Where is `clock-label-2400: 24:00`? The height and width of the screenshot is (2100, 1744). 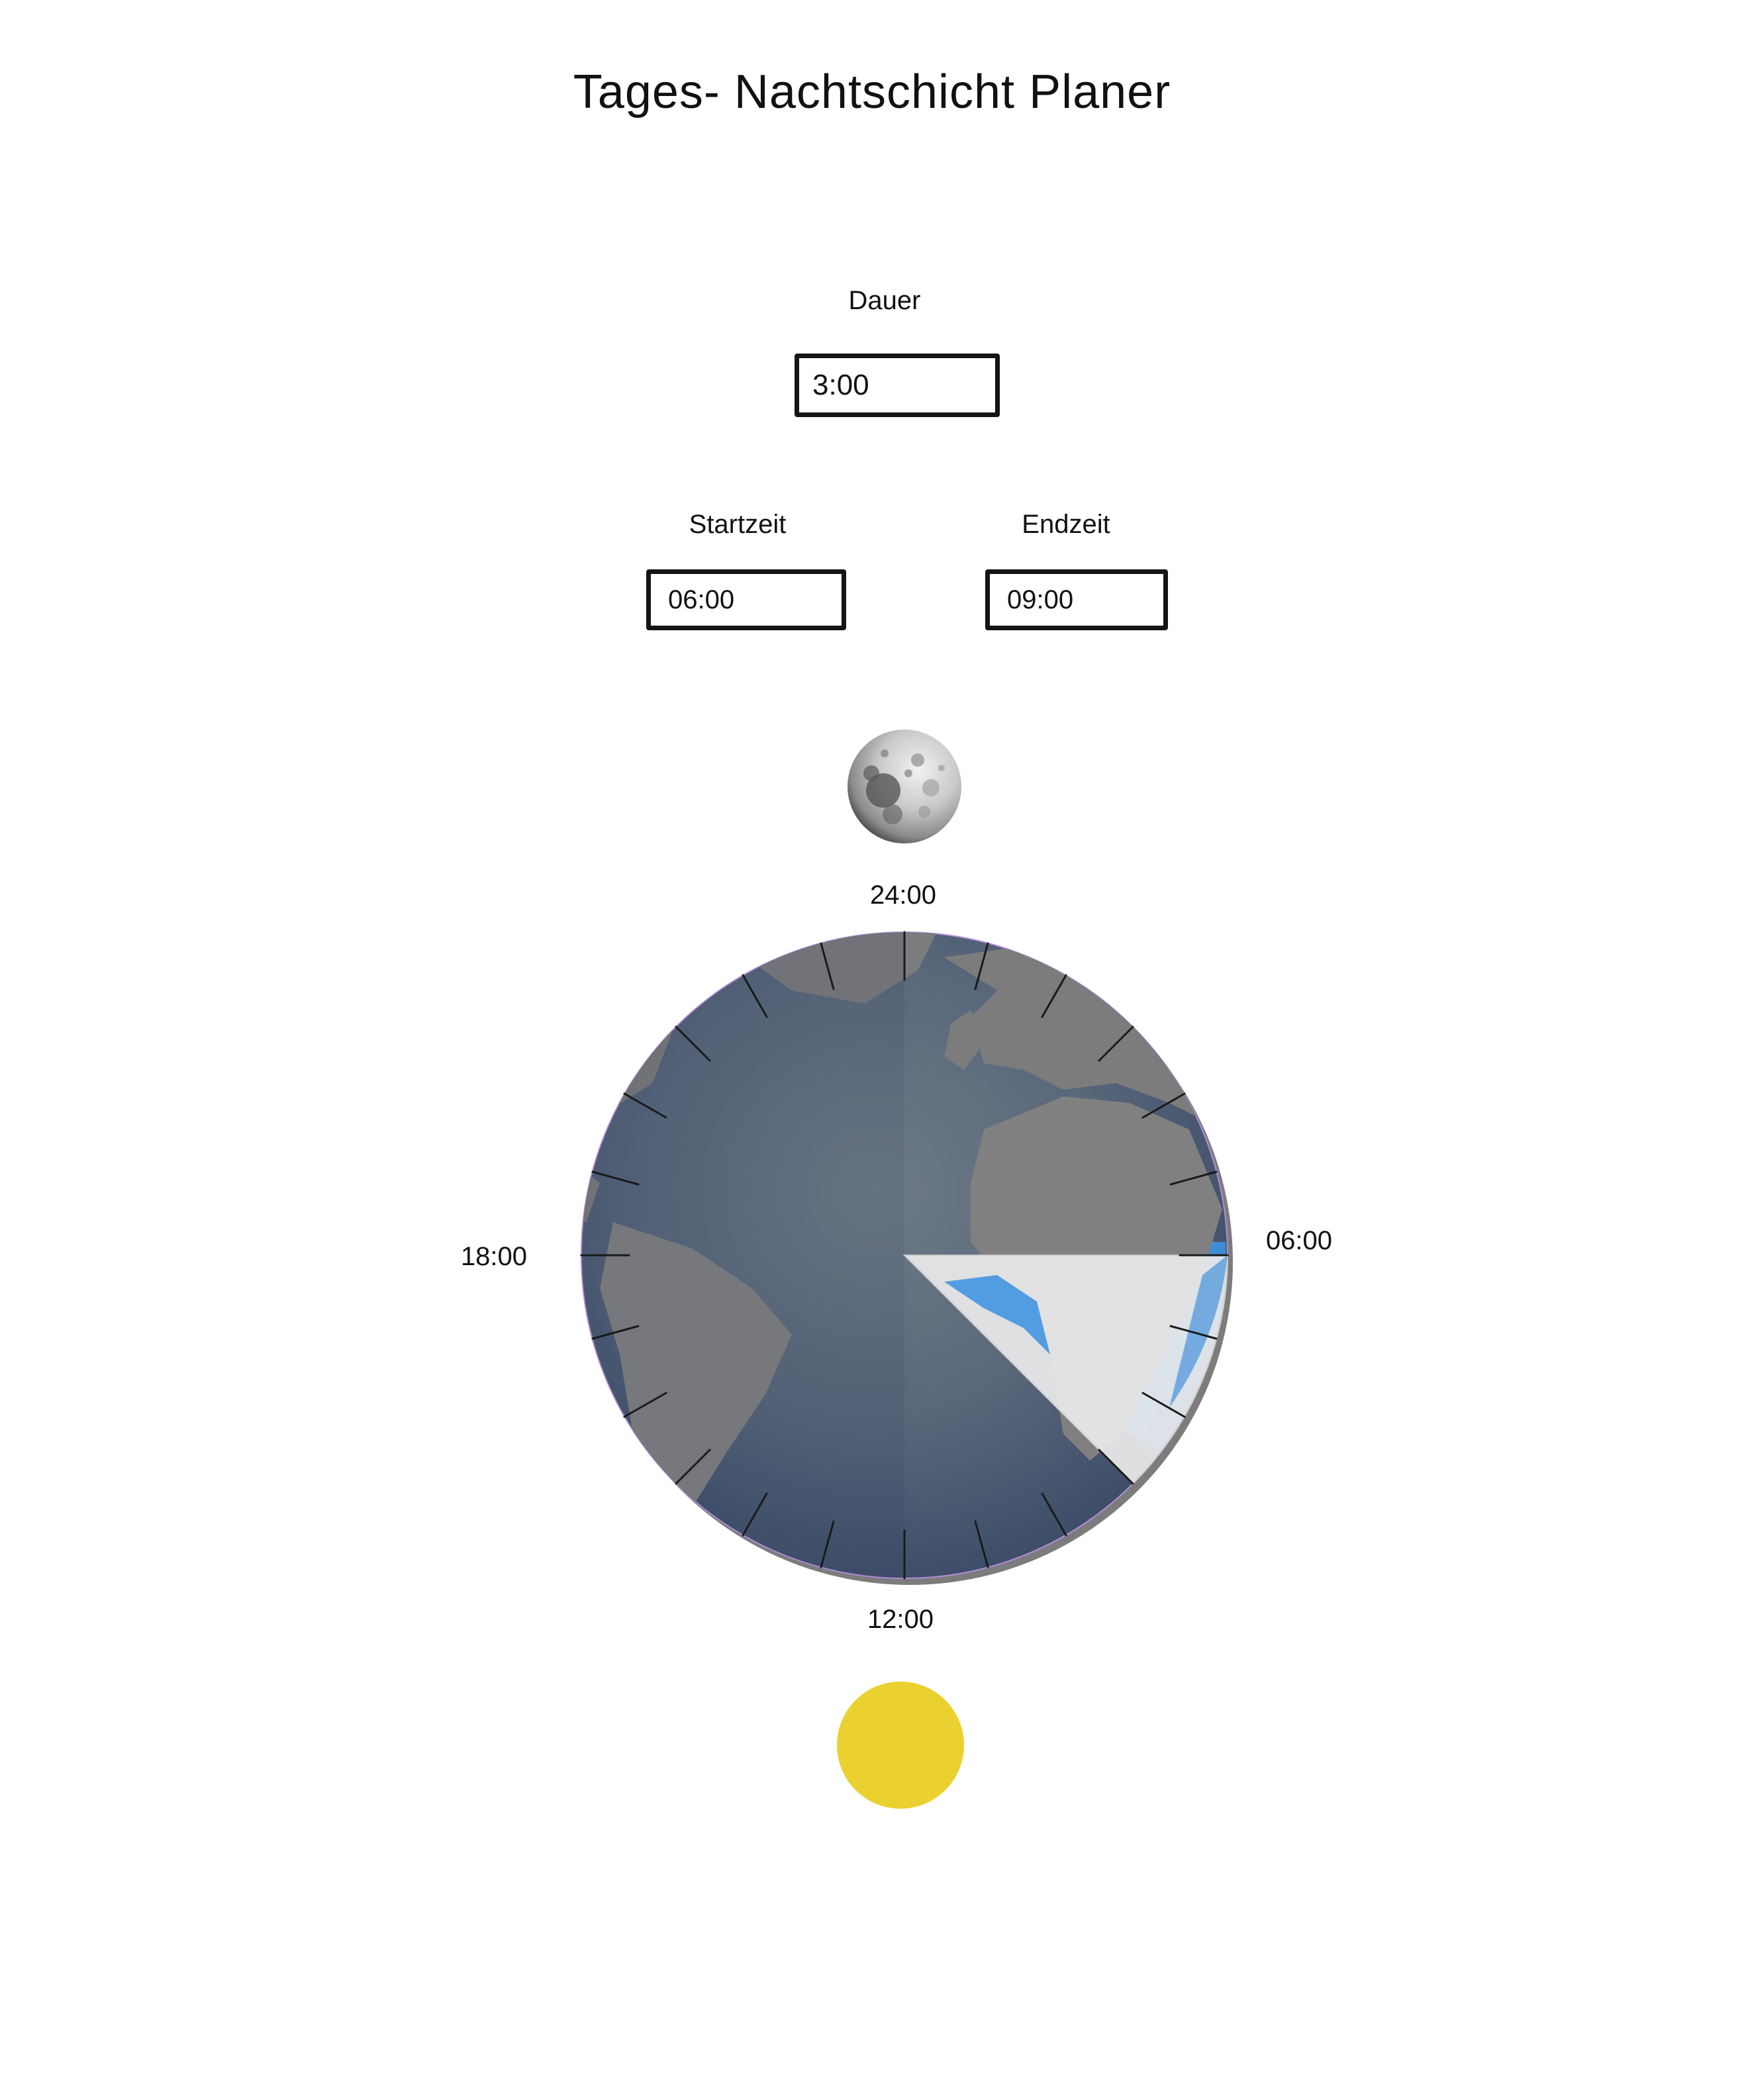
clock-label-2400: 24:00 is located at coordinates (903, 895).